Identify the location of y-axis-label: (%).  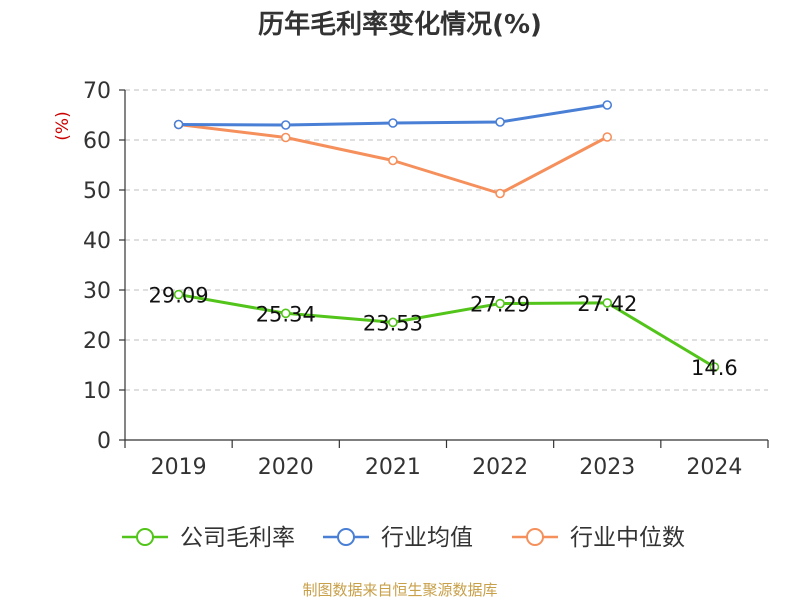
(63, 125).